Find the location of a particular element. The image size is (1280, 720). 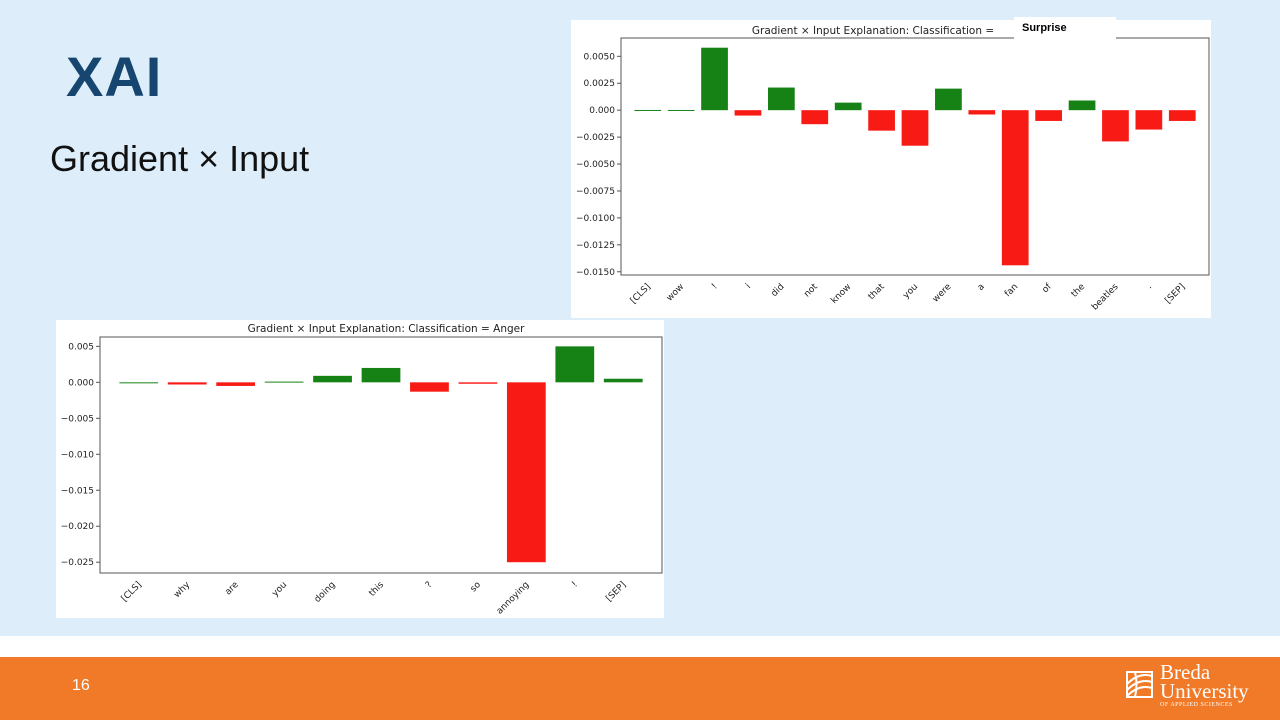

y-tick-label: 0.005 is located at coordinates (81, 347).